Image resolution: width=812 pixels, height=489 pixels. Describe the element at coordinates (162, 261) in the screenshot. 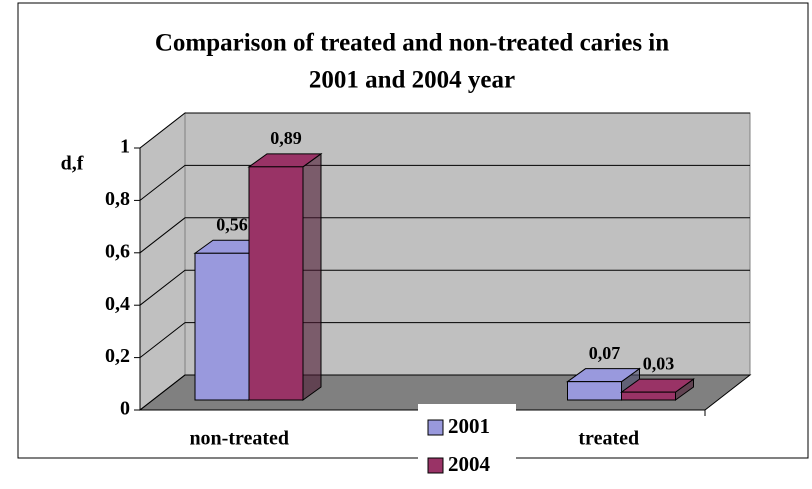

I see `side-wall` at that location.